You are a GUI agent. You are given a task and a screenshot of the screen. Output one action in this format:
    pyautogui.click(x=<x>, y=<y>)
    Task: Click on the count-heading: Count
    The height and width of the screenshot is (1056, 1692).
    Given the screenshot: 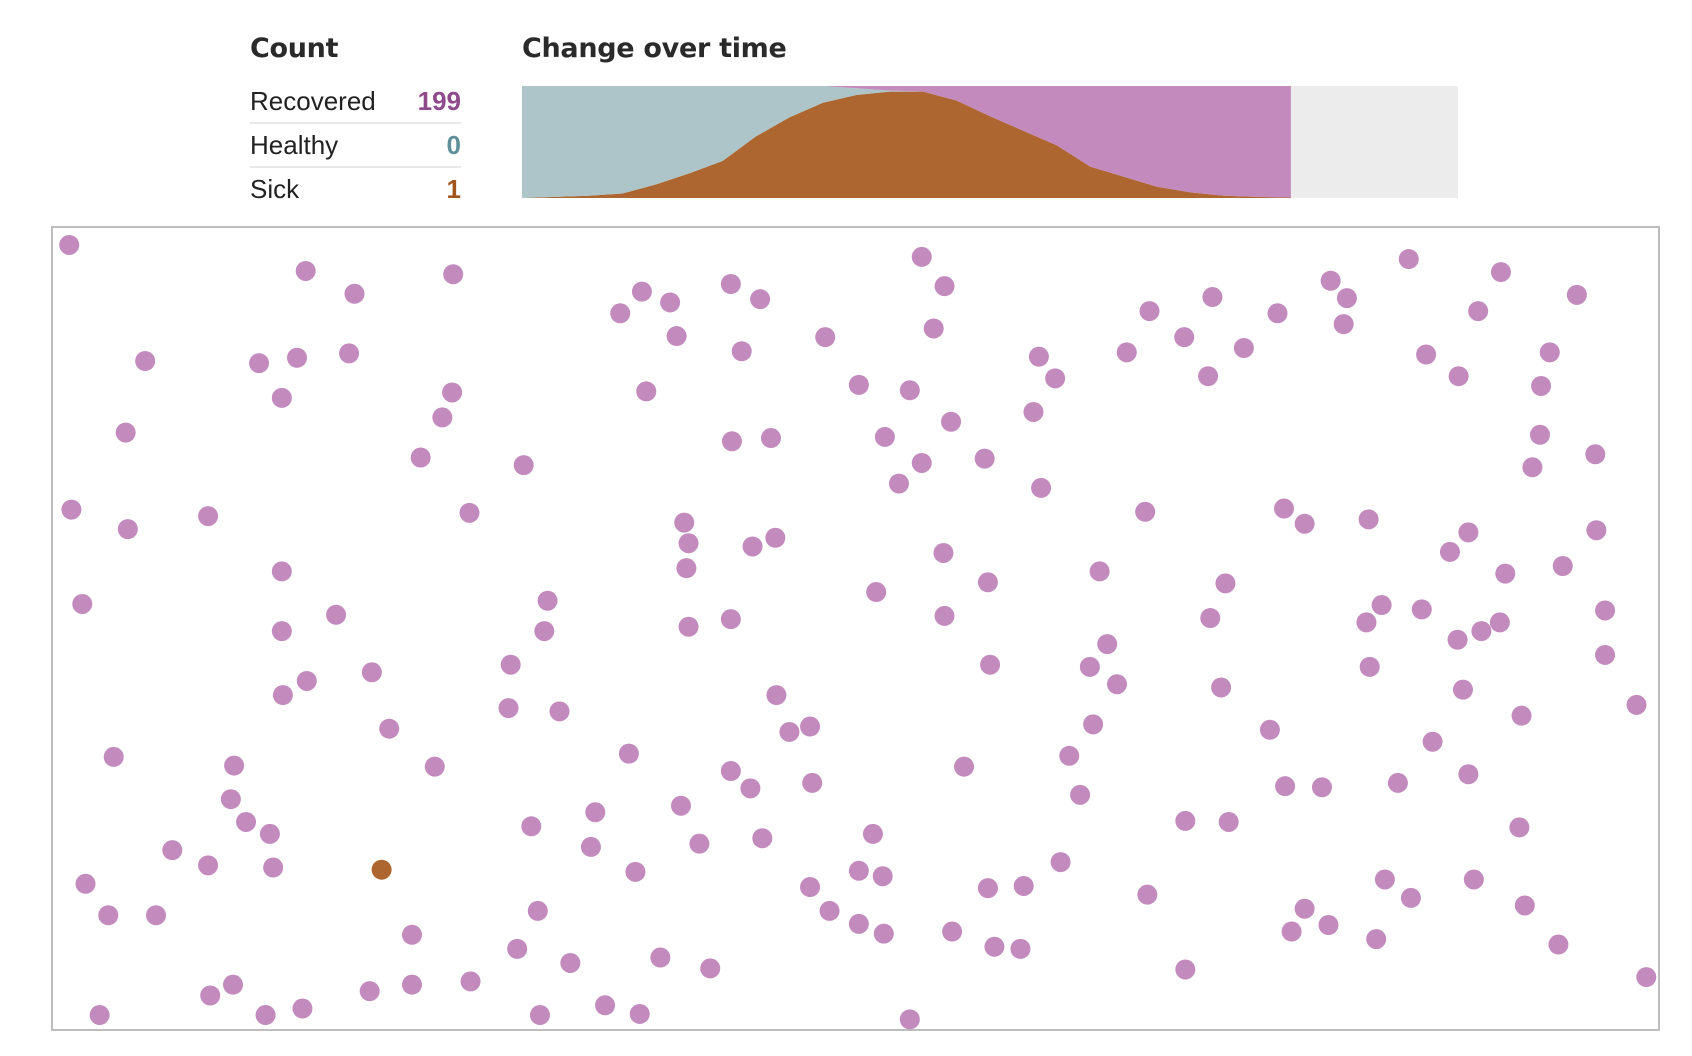 What is the action you would take?
    pyautogui.click(x=294, y=48)
    